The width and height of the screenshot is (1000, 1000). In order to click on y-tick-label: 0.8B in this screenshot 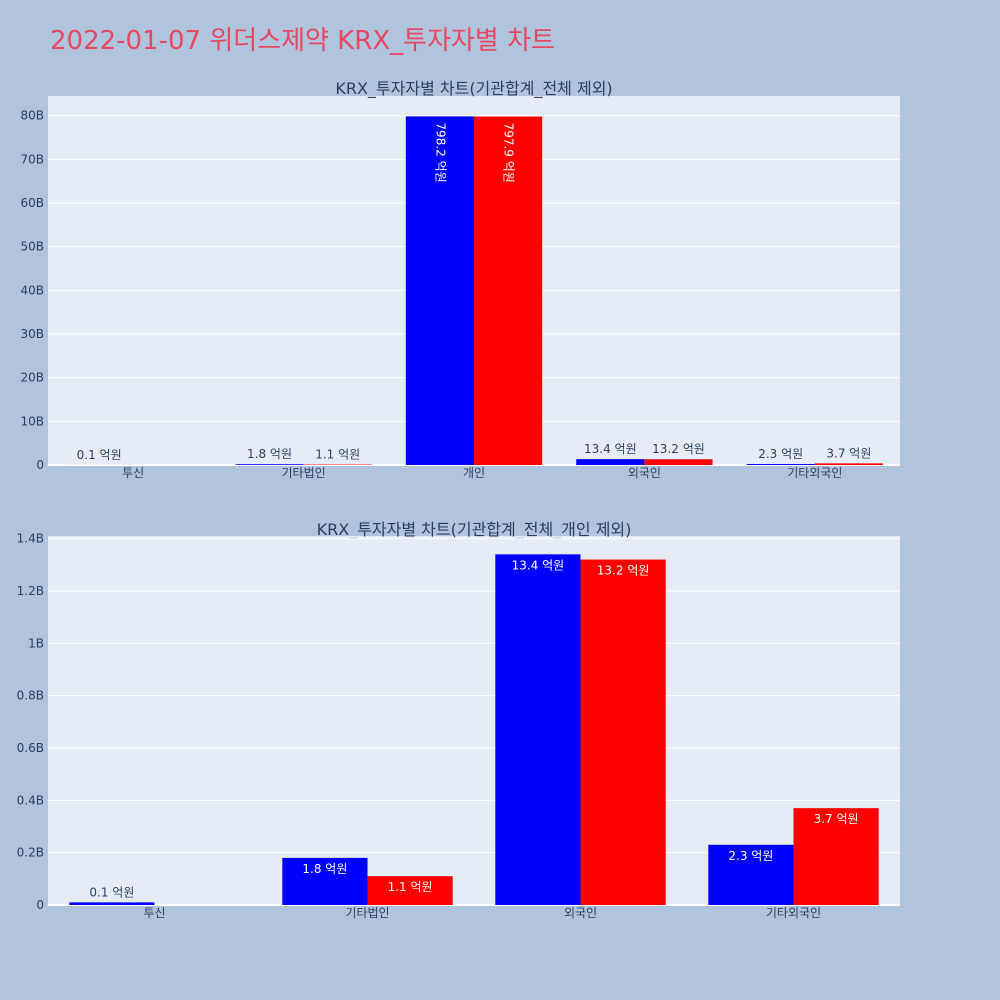, I will do `click(30, 696)`.